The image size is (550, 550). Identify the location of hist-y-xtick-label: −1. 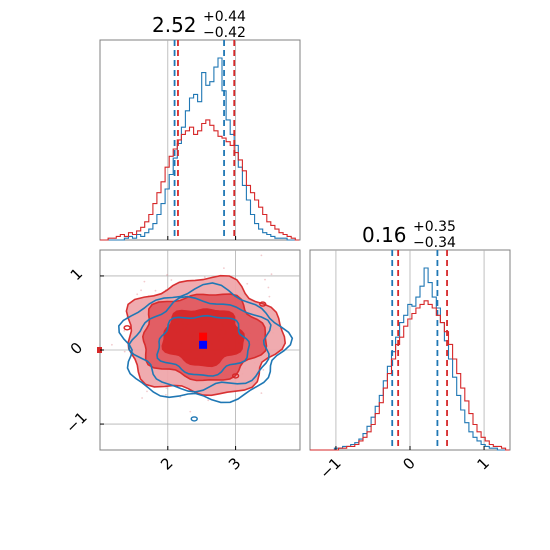
(330, 468).